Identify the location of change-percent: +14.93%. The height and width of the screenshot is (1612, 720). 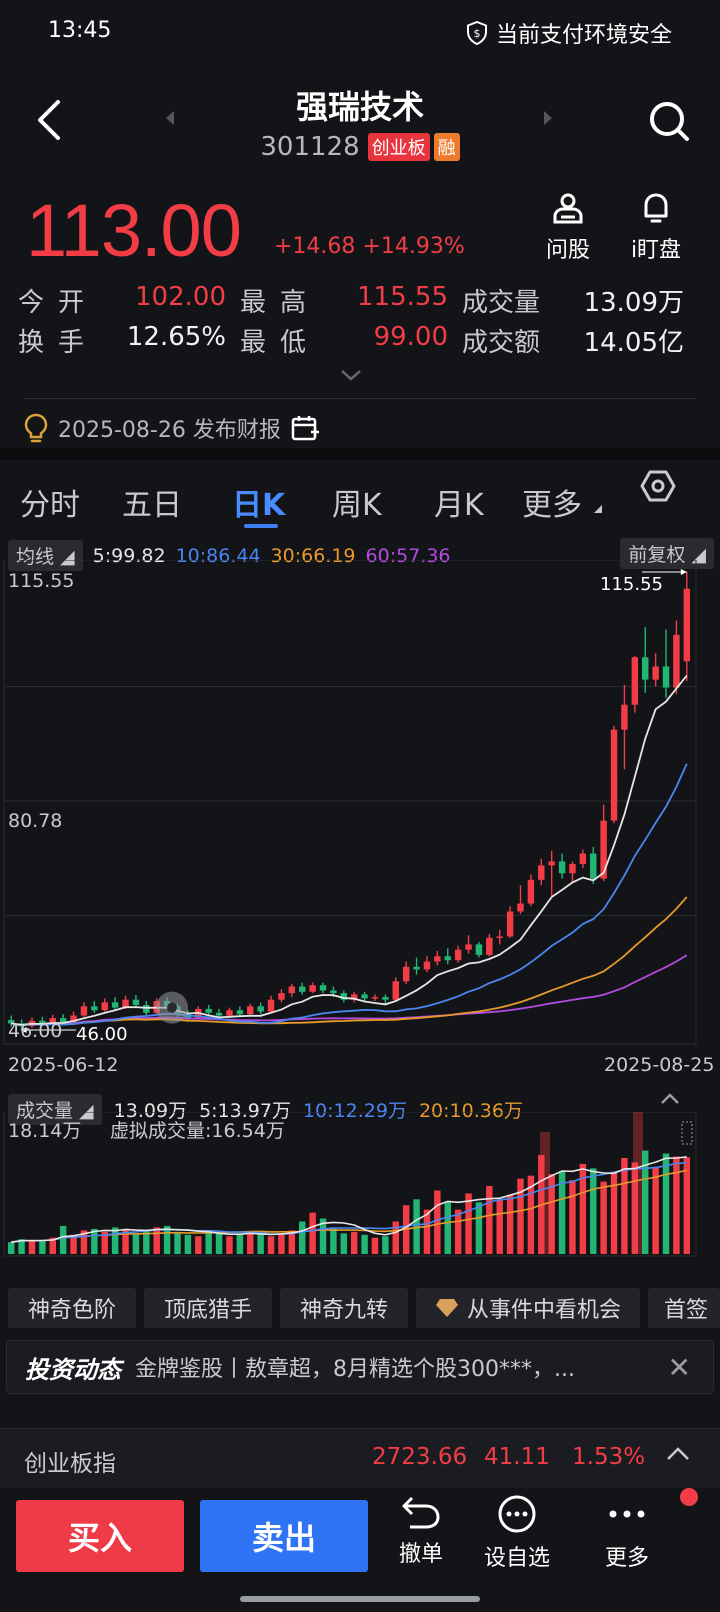
(413, 246).